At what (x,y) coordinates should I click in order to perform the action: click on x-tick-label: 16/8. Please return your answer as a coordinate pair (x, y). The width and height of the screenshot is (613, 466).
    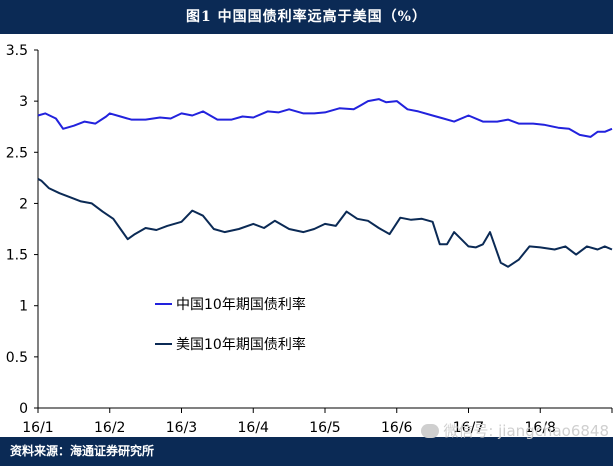
    Looking at the image, I should click on (540, 428).